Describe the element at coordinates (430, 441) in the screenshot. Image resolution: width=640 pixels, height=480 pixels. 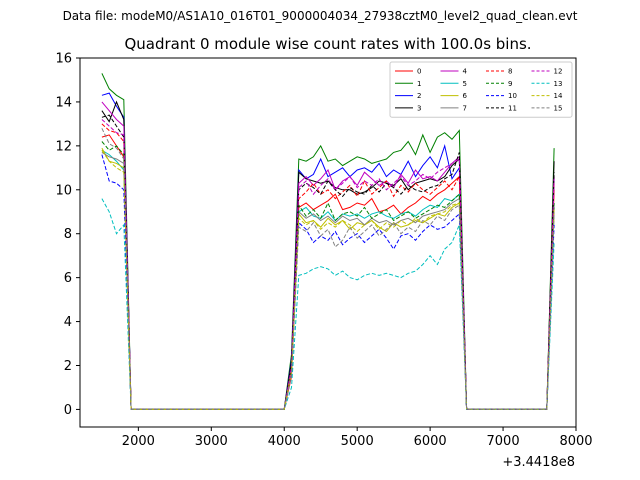
I see `x-tick-label: 6000` at that location.